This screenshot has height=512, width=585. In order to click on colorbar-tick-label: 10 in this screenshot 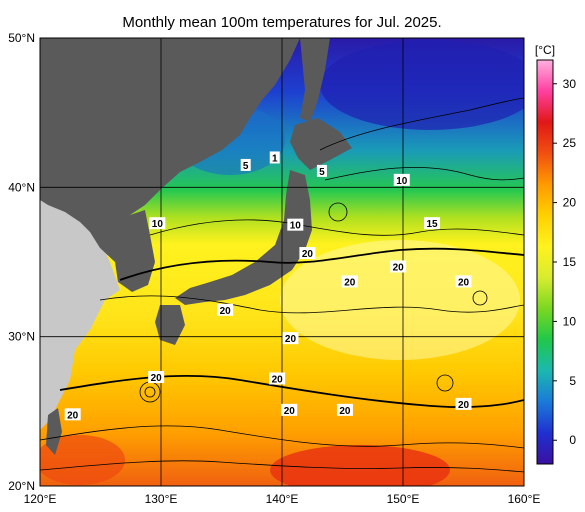, I will do `click(570, 321)`.